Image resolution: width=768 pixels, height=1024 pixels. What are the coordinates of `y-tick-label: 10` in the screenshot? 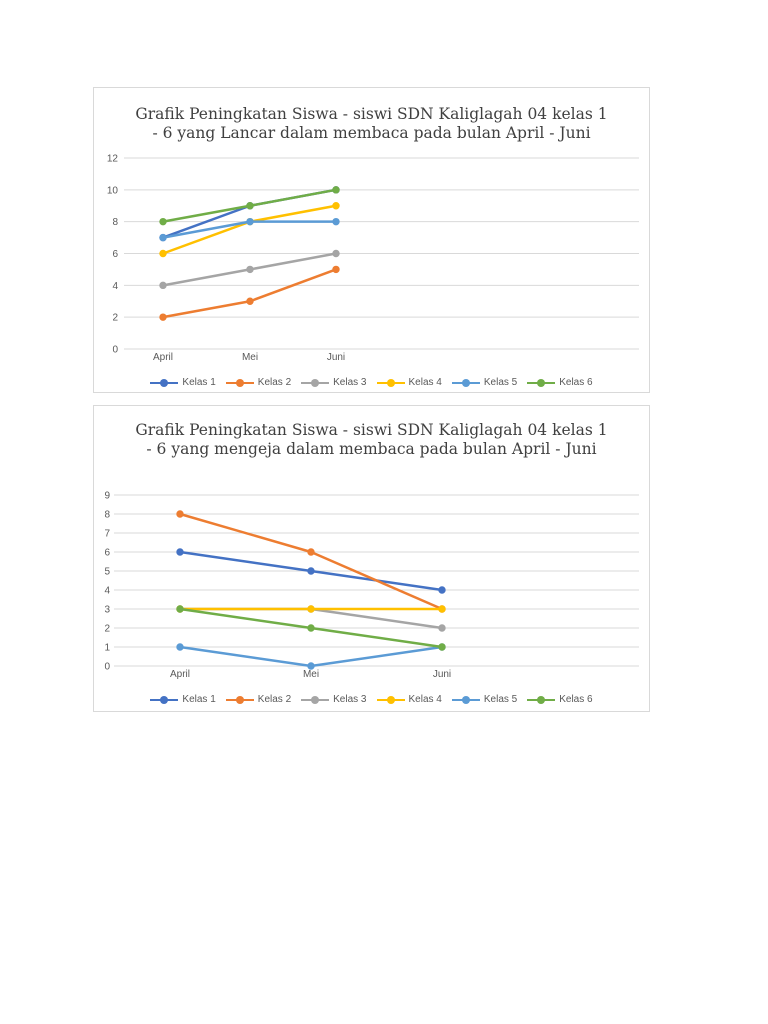 It's located at (113, 190).